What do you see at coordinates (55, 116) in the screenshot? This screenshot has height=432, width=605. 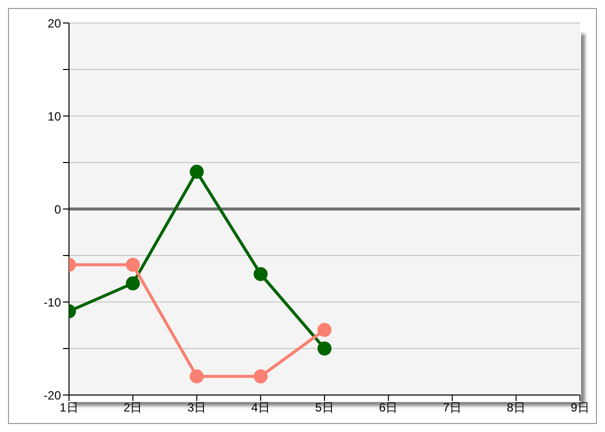 I see `y-tick-label: 10` at bounding box center [55, 116].